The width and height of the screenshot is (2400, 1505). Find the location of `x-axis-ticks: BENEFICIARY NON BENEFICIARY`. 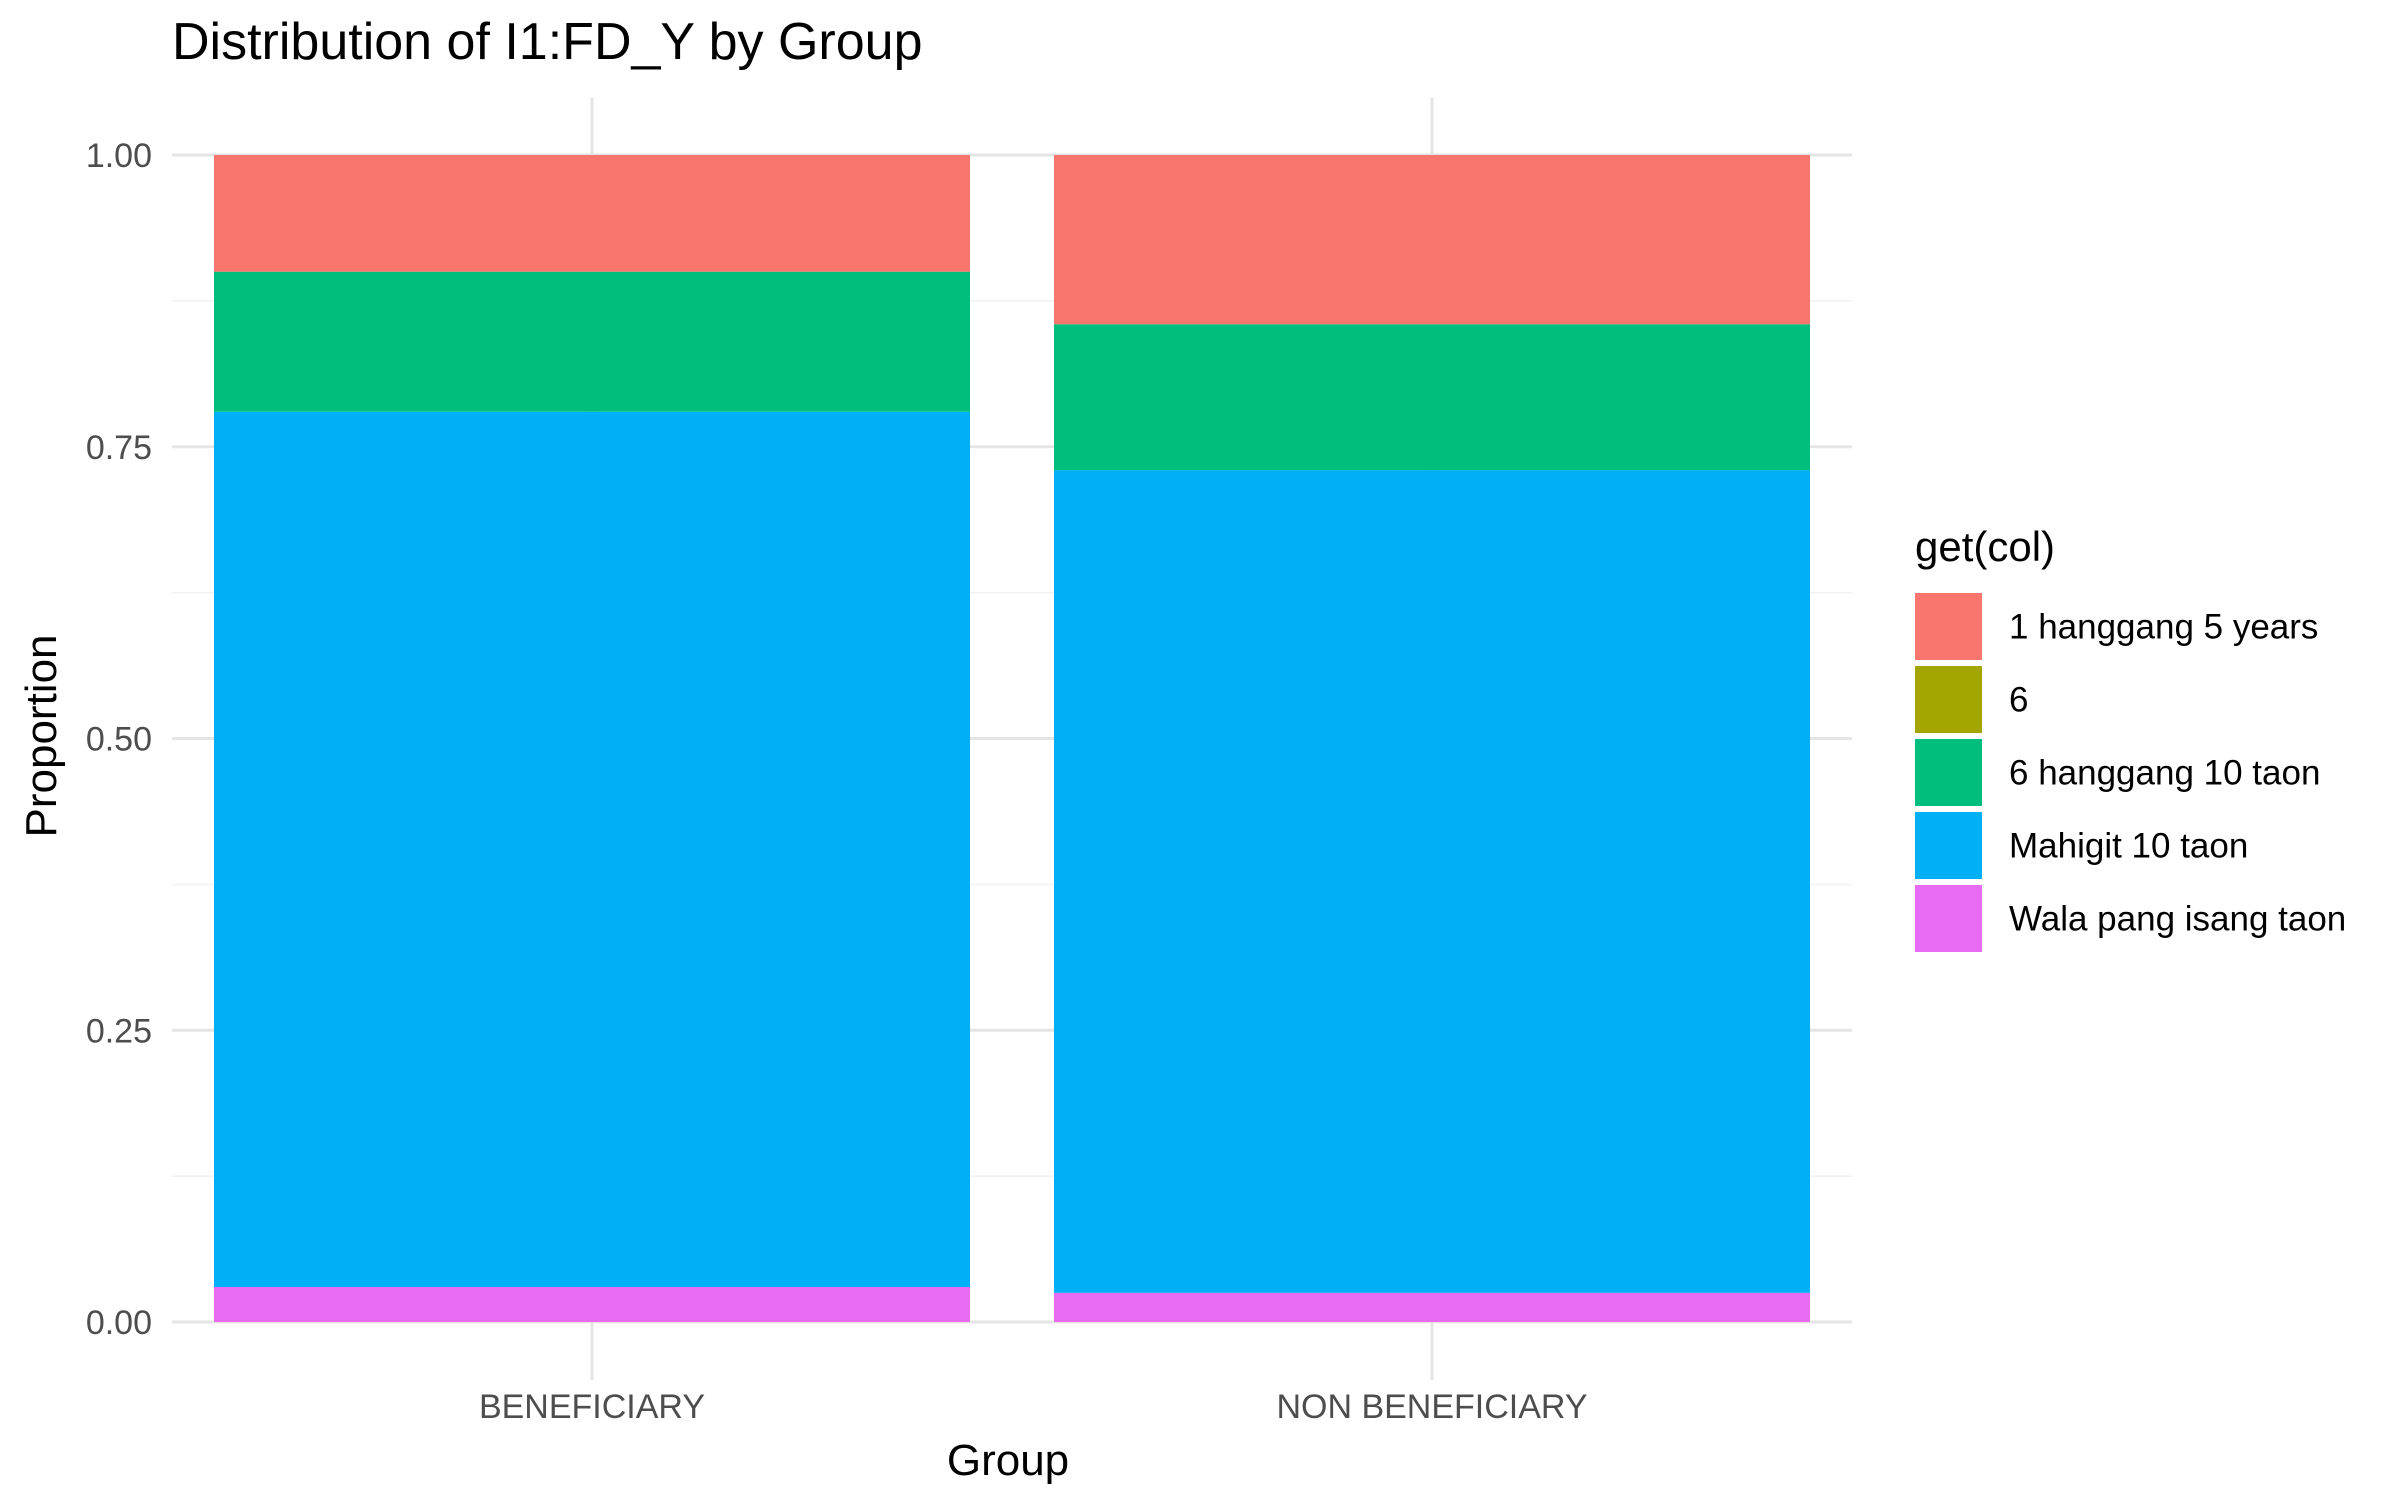

x-axis-ticks: BENEFICIARY NON BENEFICIARY is located at coordinates (1033, 1407).